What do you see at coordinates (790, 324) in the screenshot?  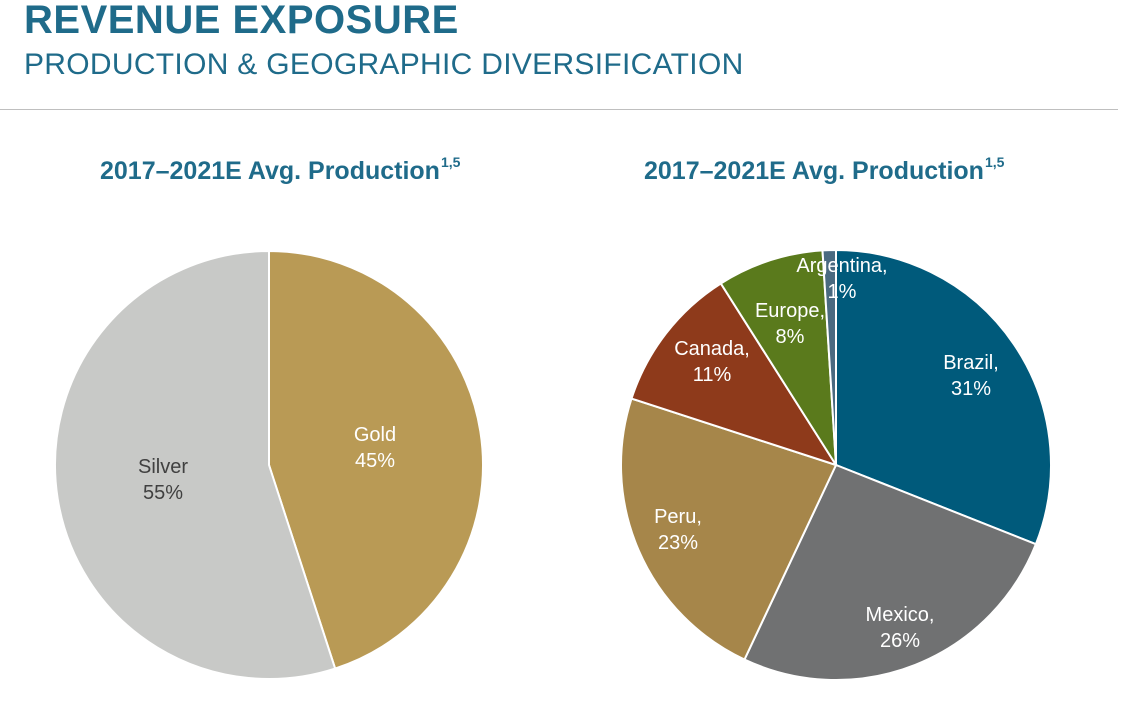 I see `pie-label-europe: Europe, 8%` at bounding box center [790, 324].